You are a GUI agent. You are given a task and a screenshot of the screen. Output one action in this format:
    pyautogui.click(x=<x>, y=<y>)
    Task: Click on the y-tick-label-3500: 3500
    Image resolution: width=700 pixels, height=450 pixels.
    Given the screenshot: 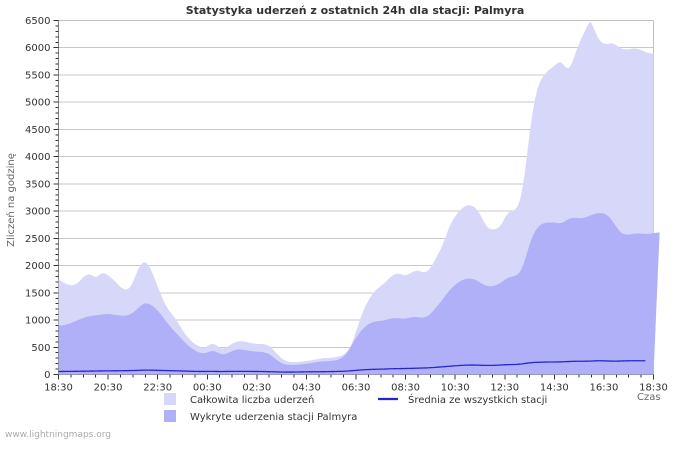 What is the action you would take?
    pyautogui.click(x=37, y=184)
    